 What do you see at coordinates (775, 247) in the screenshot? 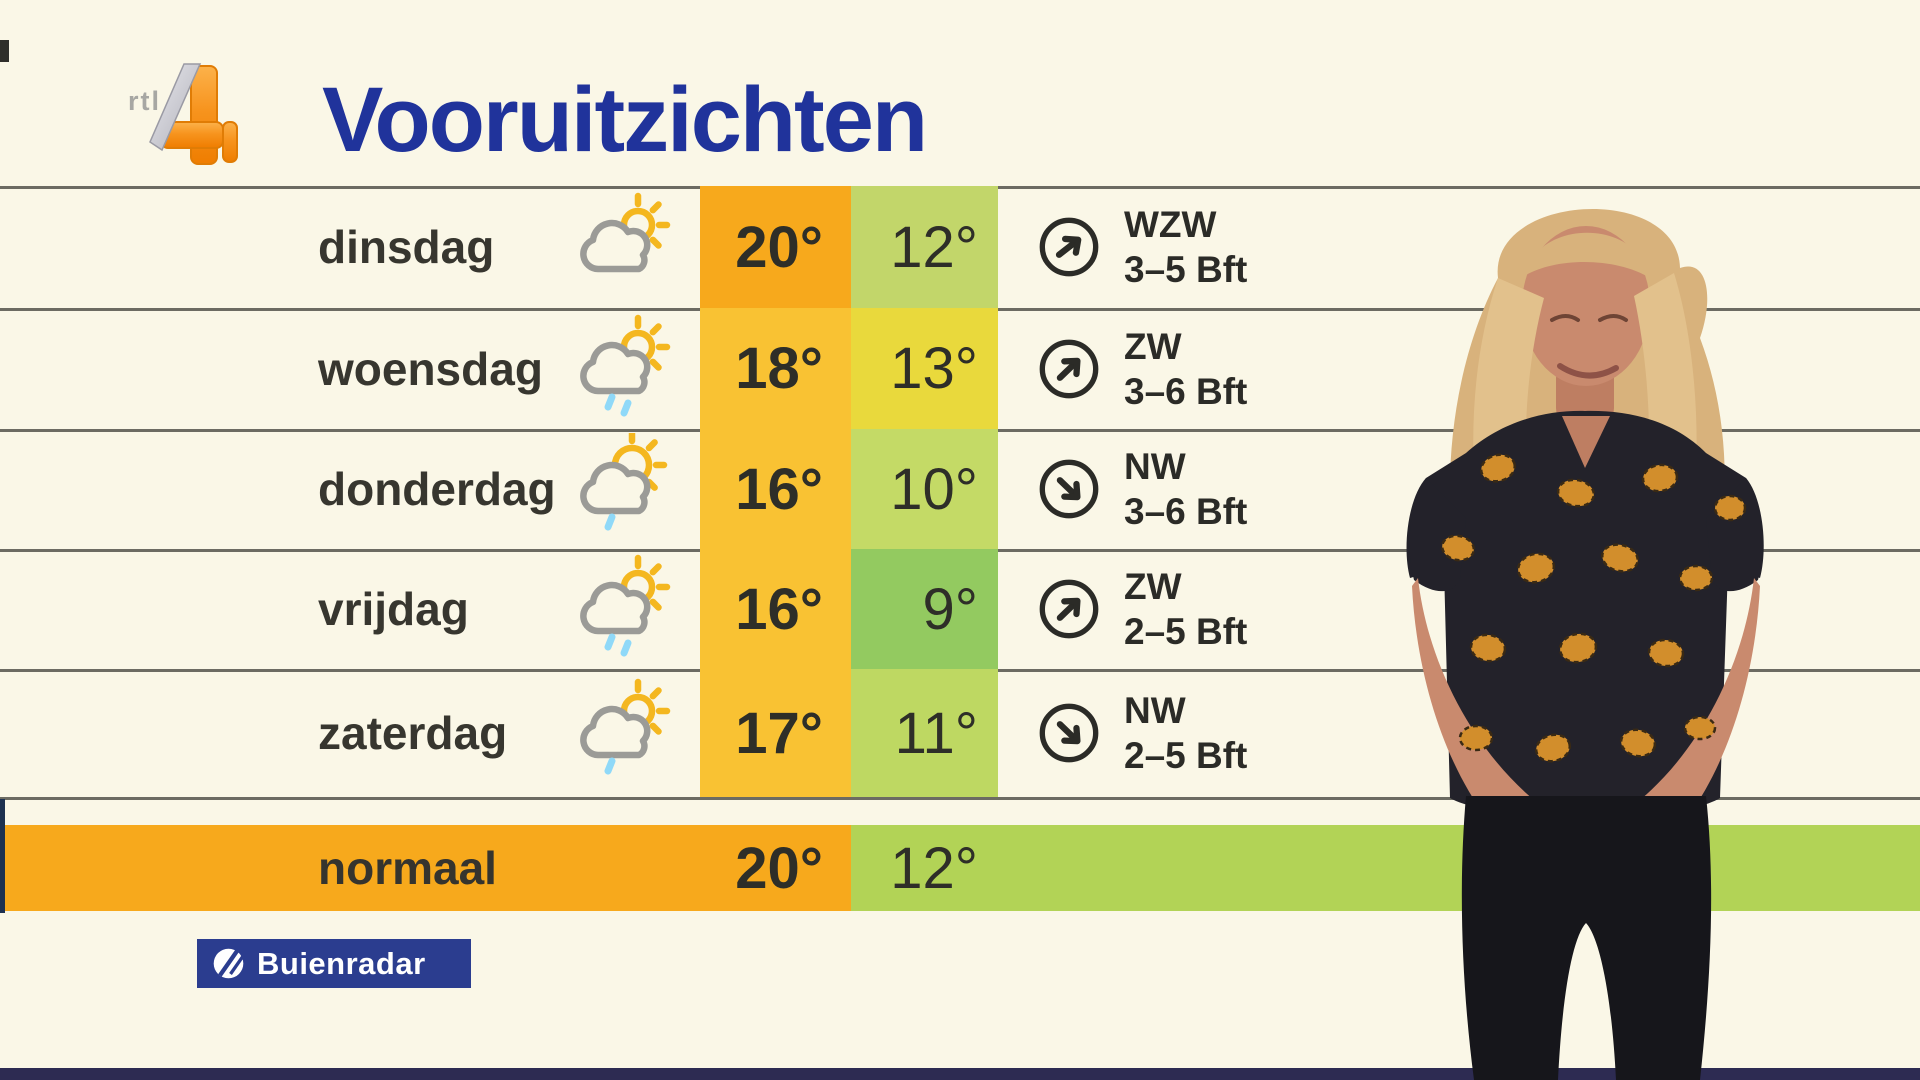
I see `max-temp-cell: 20°` at bounding box center [775, 247].